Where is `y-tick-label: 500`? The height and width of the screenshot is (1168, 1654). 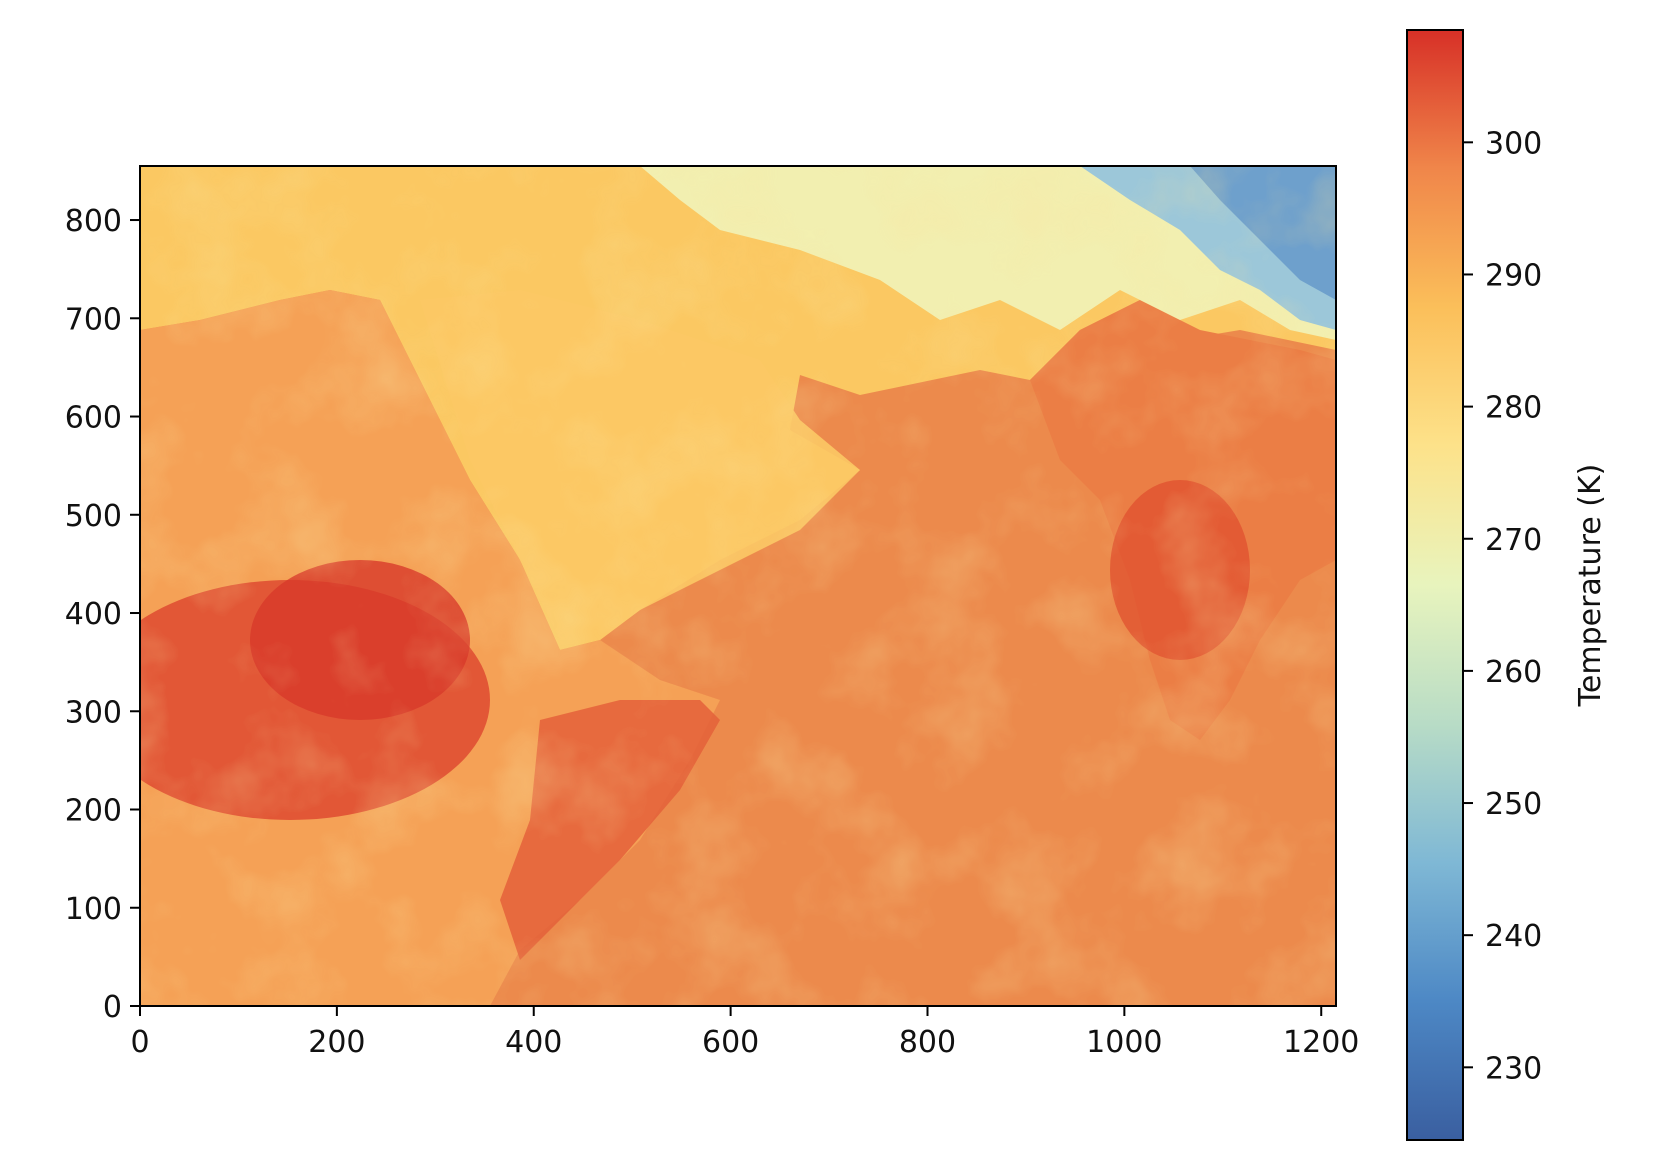 y-tick-label: 500 is located at coordinates (93, 516).